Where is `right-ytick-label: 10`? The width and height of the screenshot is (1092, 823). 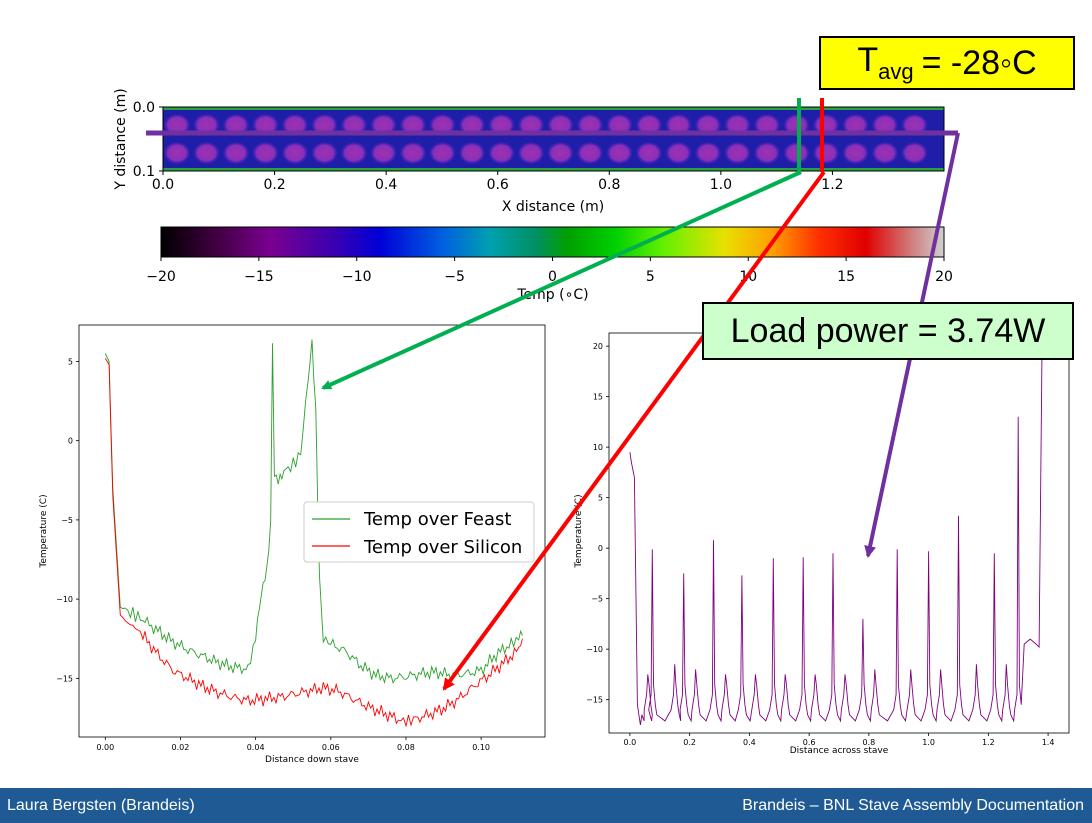 right-ytick-label: 10 is located at coordinates (598, 447).